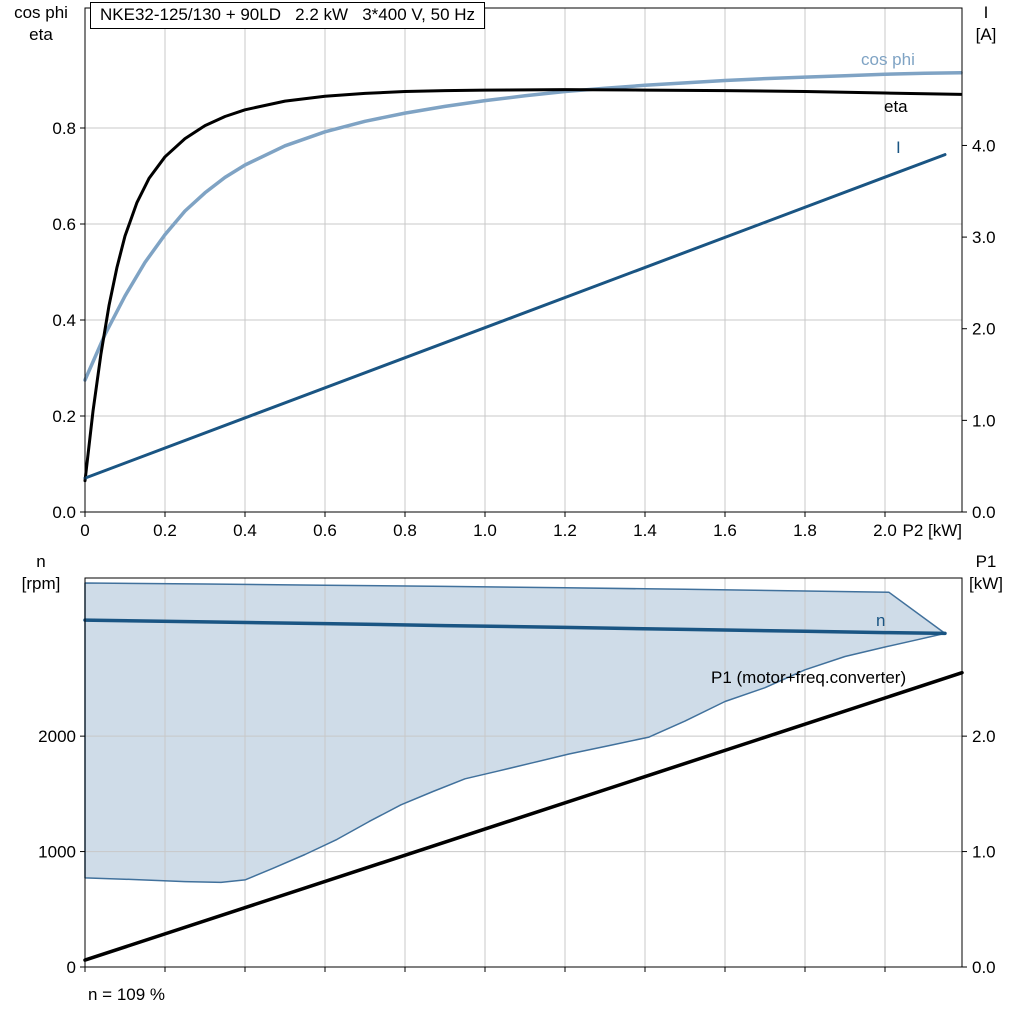 The image size is (1024, 1024). Describe the element at coordinates (805, 530) in the screenshot. I see `tick-label: 1.8` at that location.